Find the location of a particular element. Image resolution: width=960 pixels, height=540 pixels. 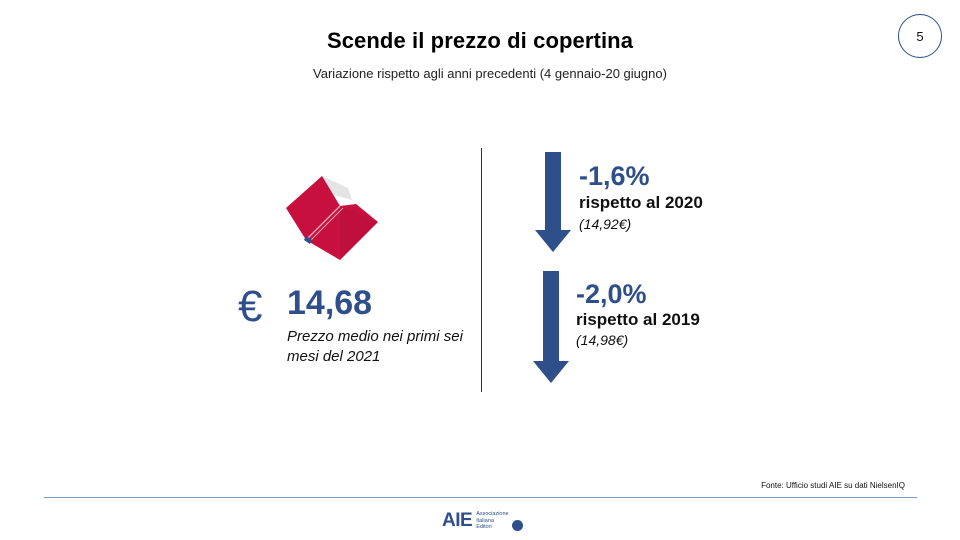

footer-divider is located at coordinates (480, 497).